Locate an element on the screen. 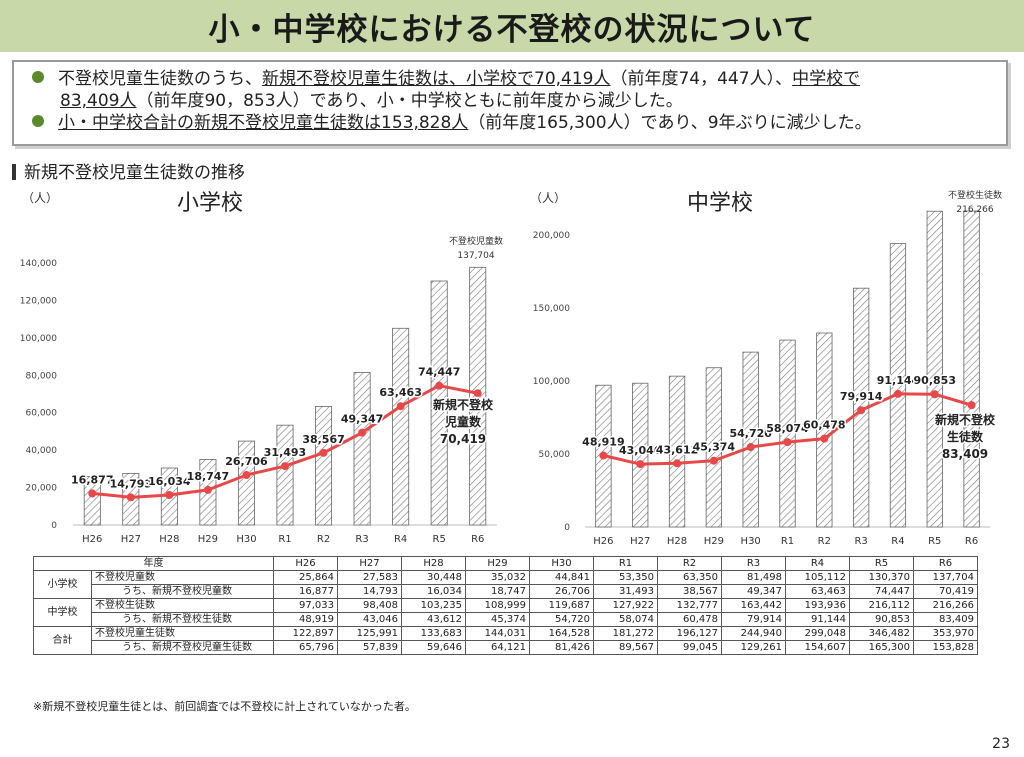 This screenshot has height=757, width=1024. summary-text: 83,409人 is located at coordinates (98, 101).